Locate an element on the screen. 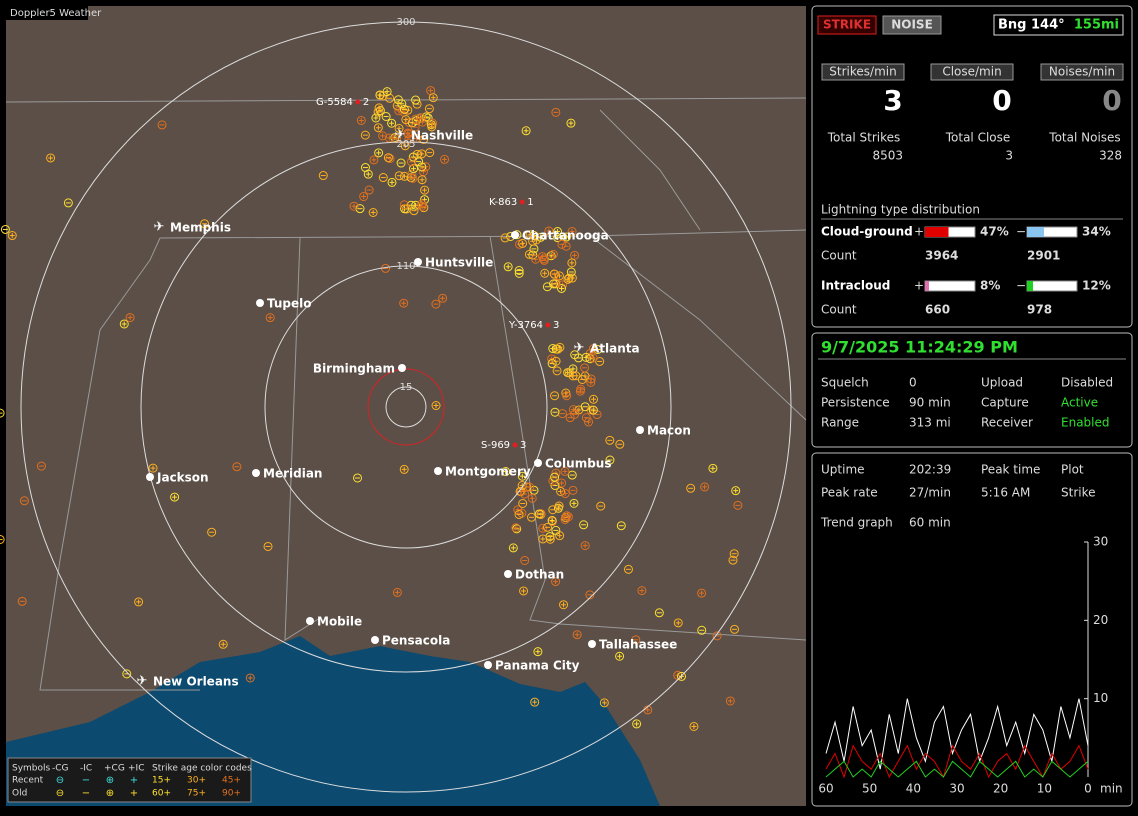 Image resolution: width=1138 pixels, height=816 pixels. noise-button is located at coordinates (912, 25).